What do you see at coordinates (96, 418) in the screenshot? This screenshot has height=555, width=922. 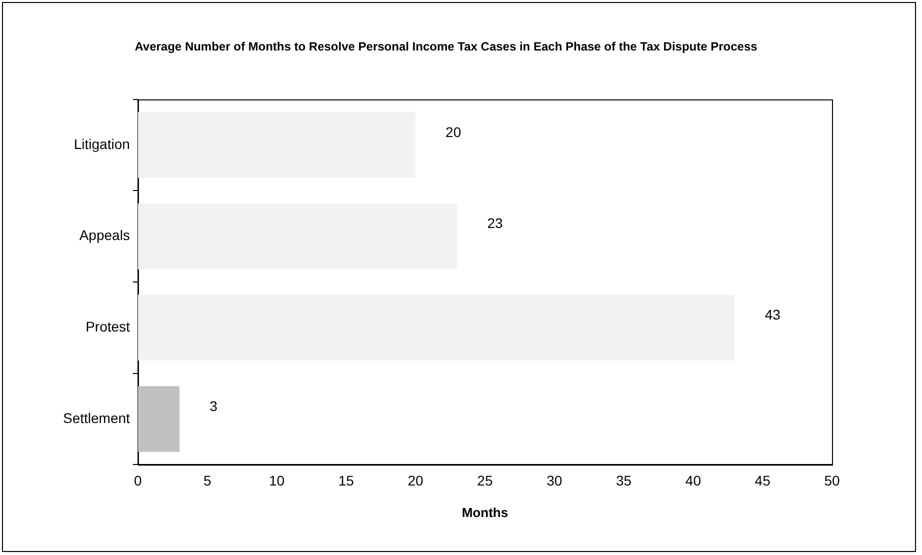 I see `y-tick-label: Settlement` at bounding box center [96, 418].